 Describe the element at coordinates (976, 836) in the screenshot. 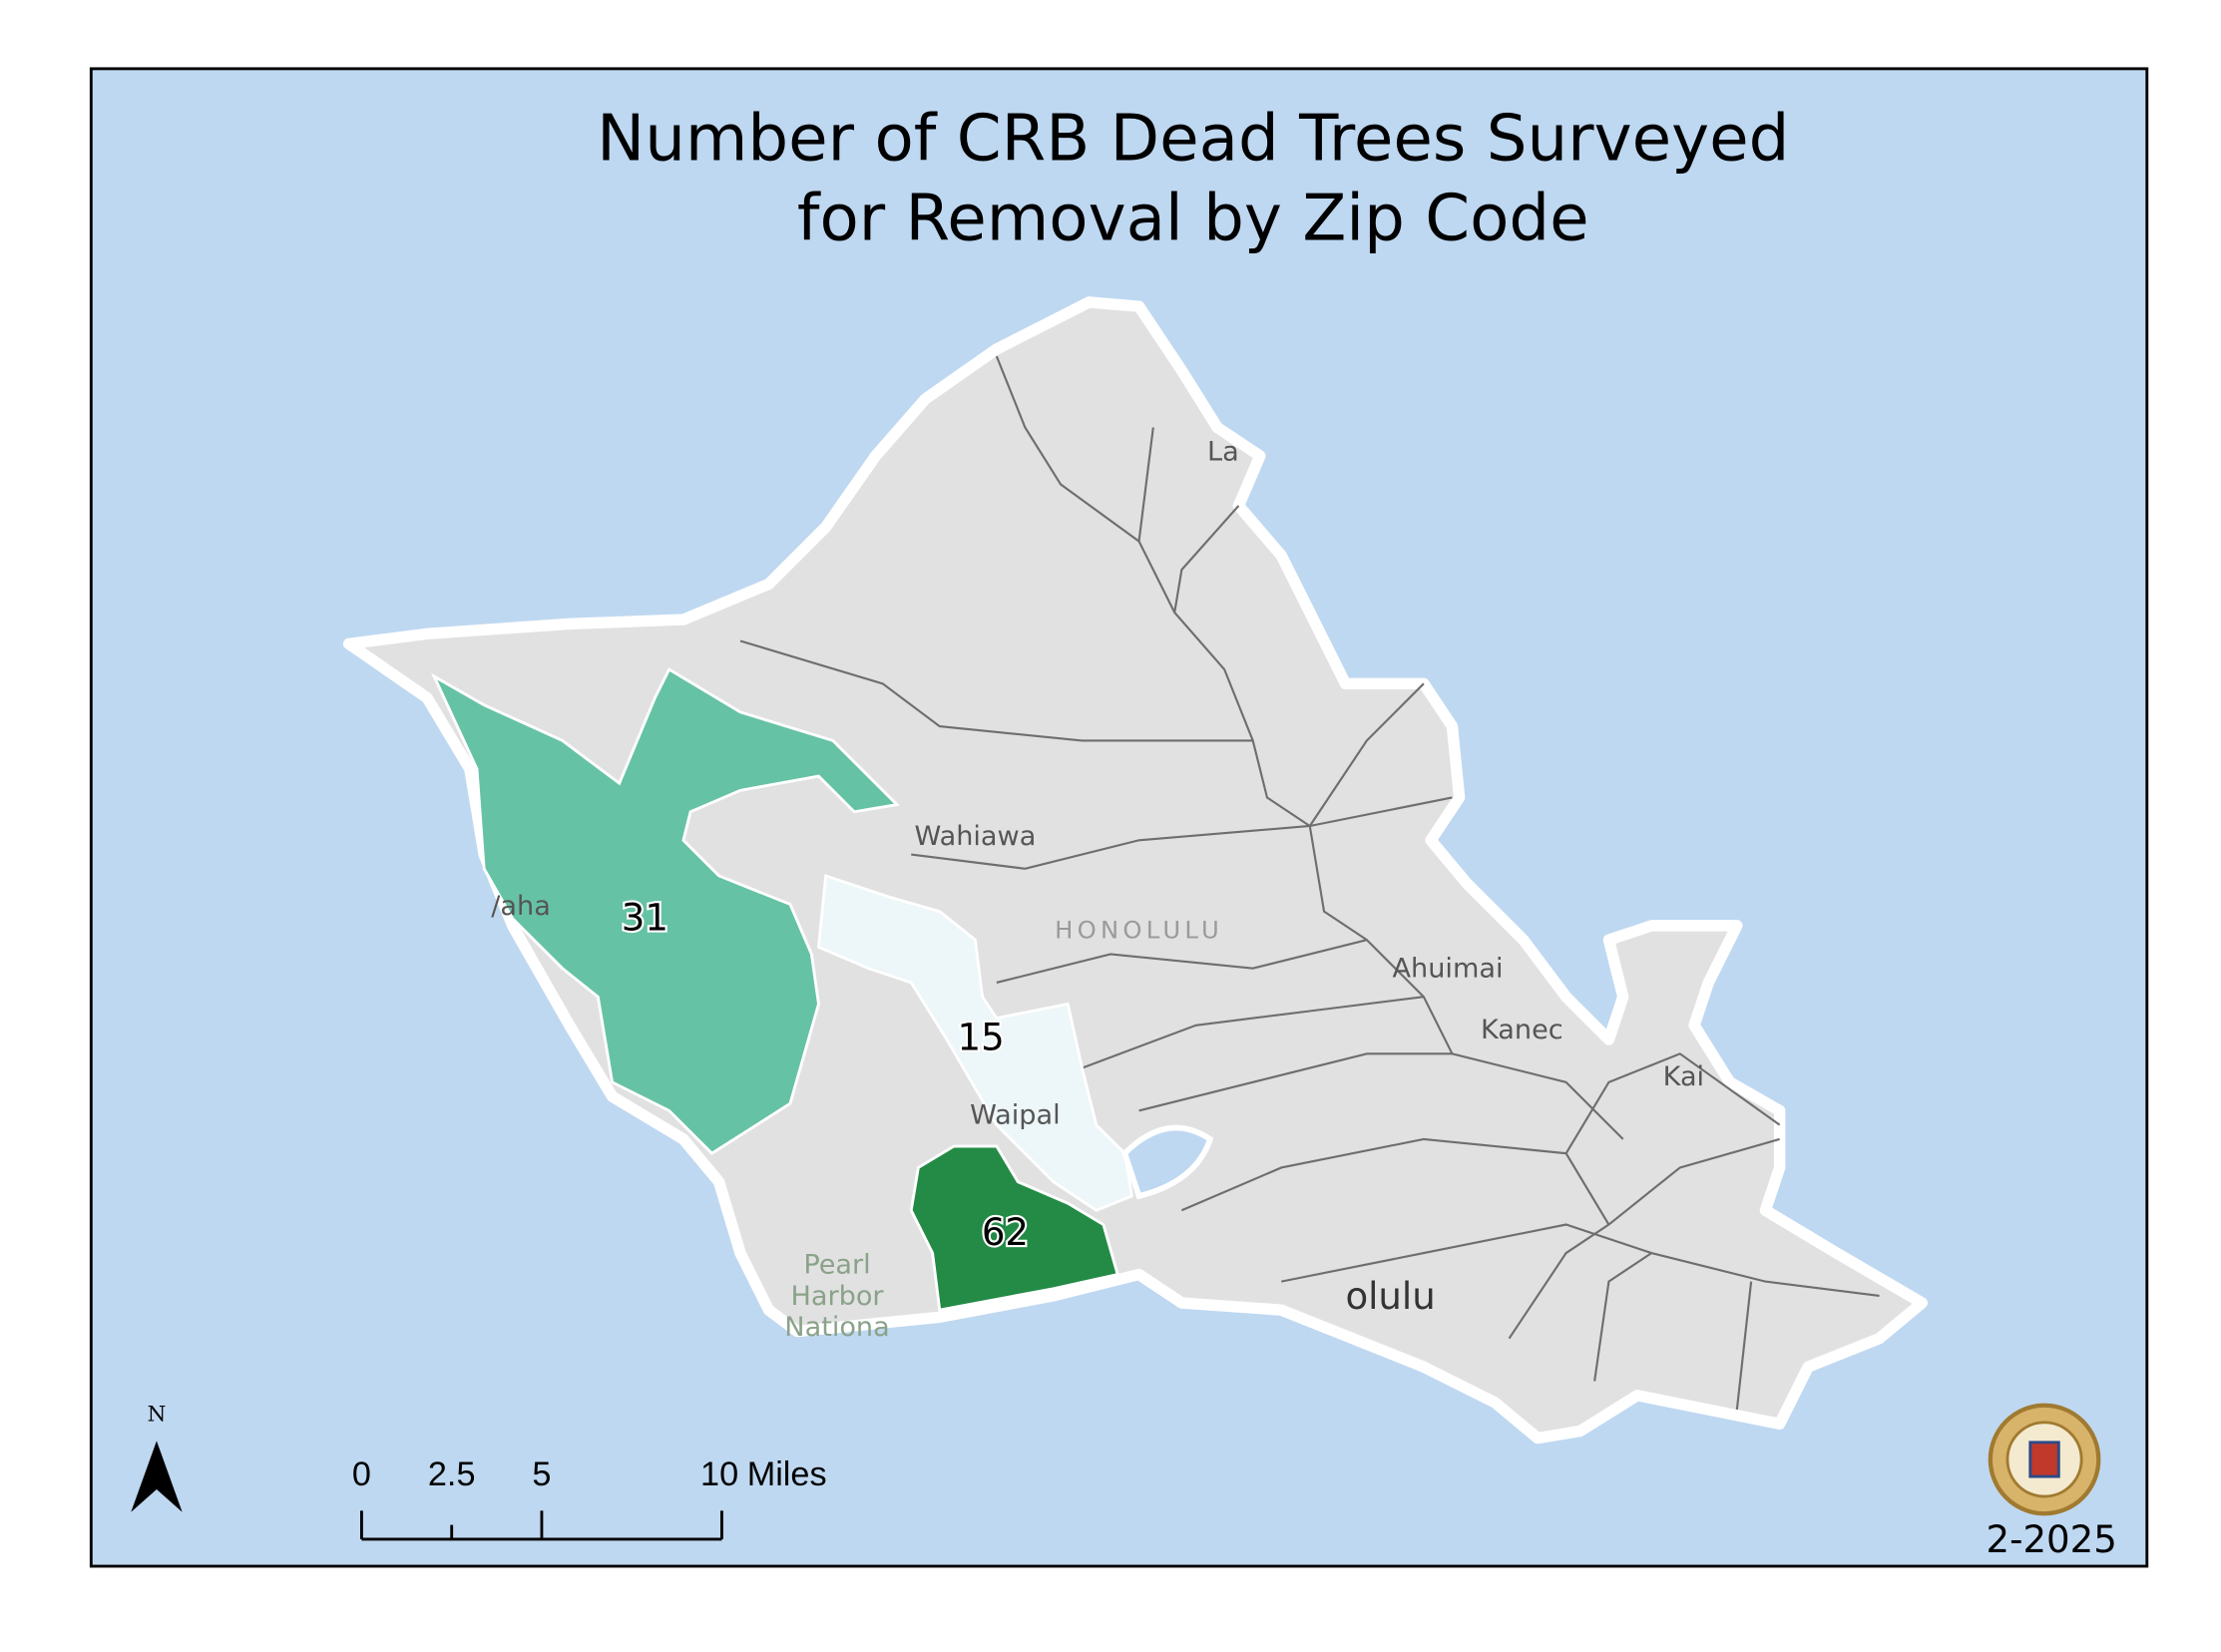

I see `place-label: Wahiawa` at that location.